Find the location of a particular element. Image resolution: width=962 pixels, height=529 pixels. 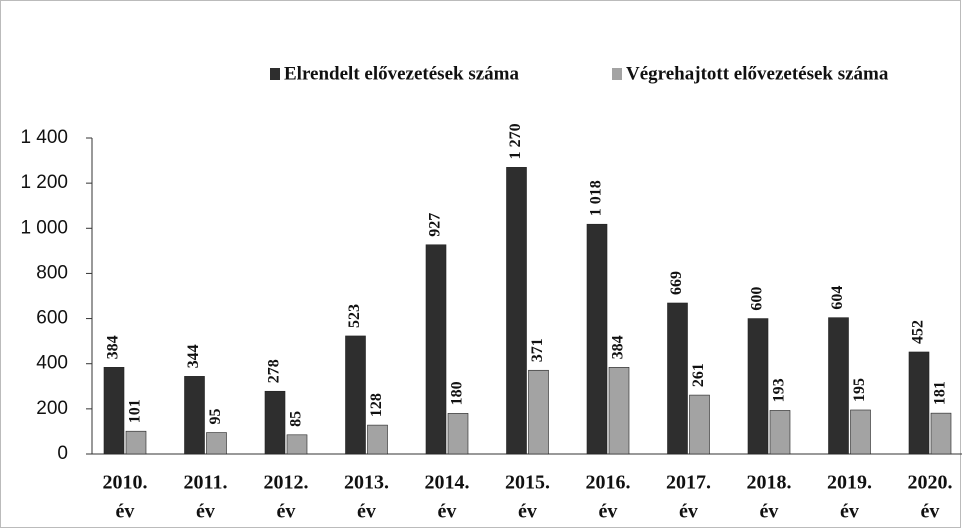

value-label: 452 is located at coordinates (918, 332).